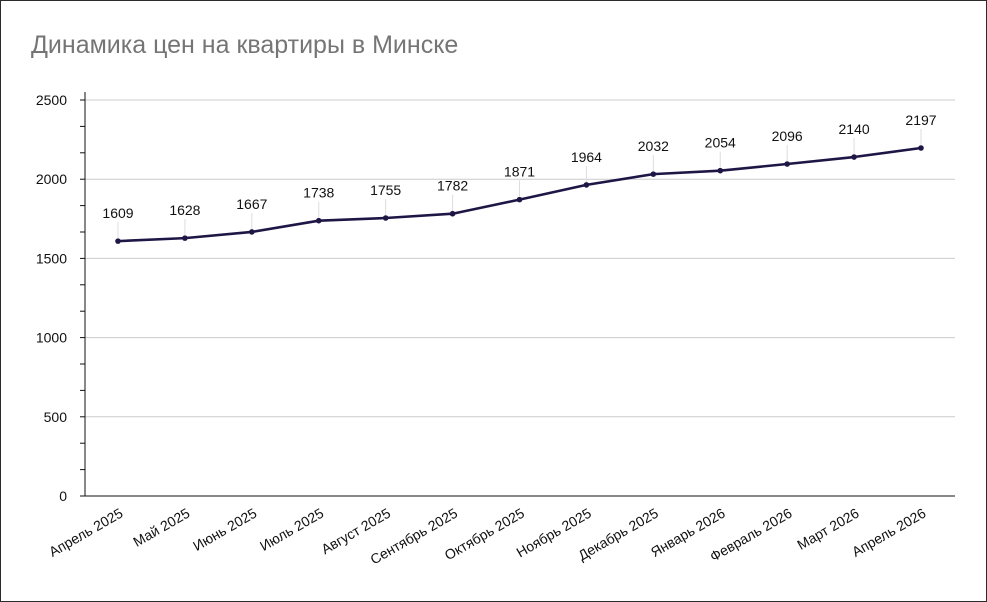 This screenshot has height=602, width=987. I want to click on data-label: 1667, so click(251, 204).